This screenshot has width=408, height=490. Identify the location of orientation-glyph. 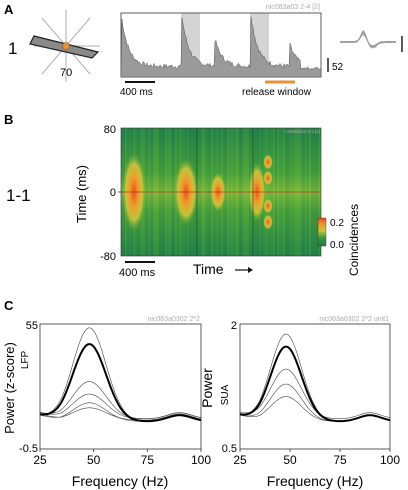
(64, 46).